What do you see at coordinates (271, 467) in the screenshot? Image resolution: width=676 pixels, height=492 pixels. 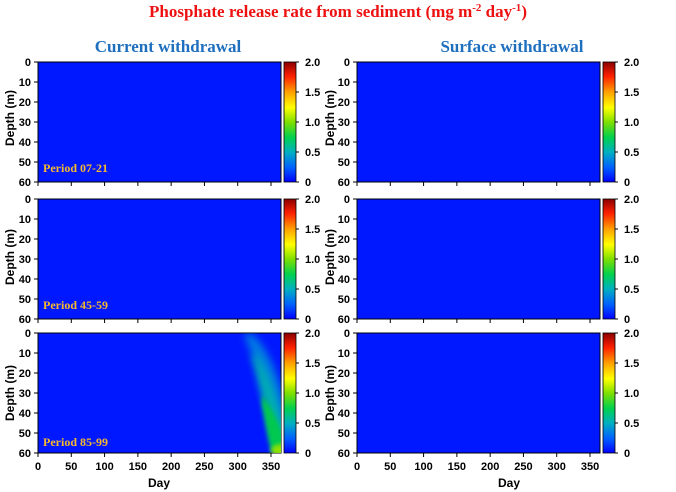 I see `x-tick-label: 350` at bounding box center [271, 467].